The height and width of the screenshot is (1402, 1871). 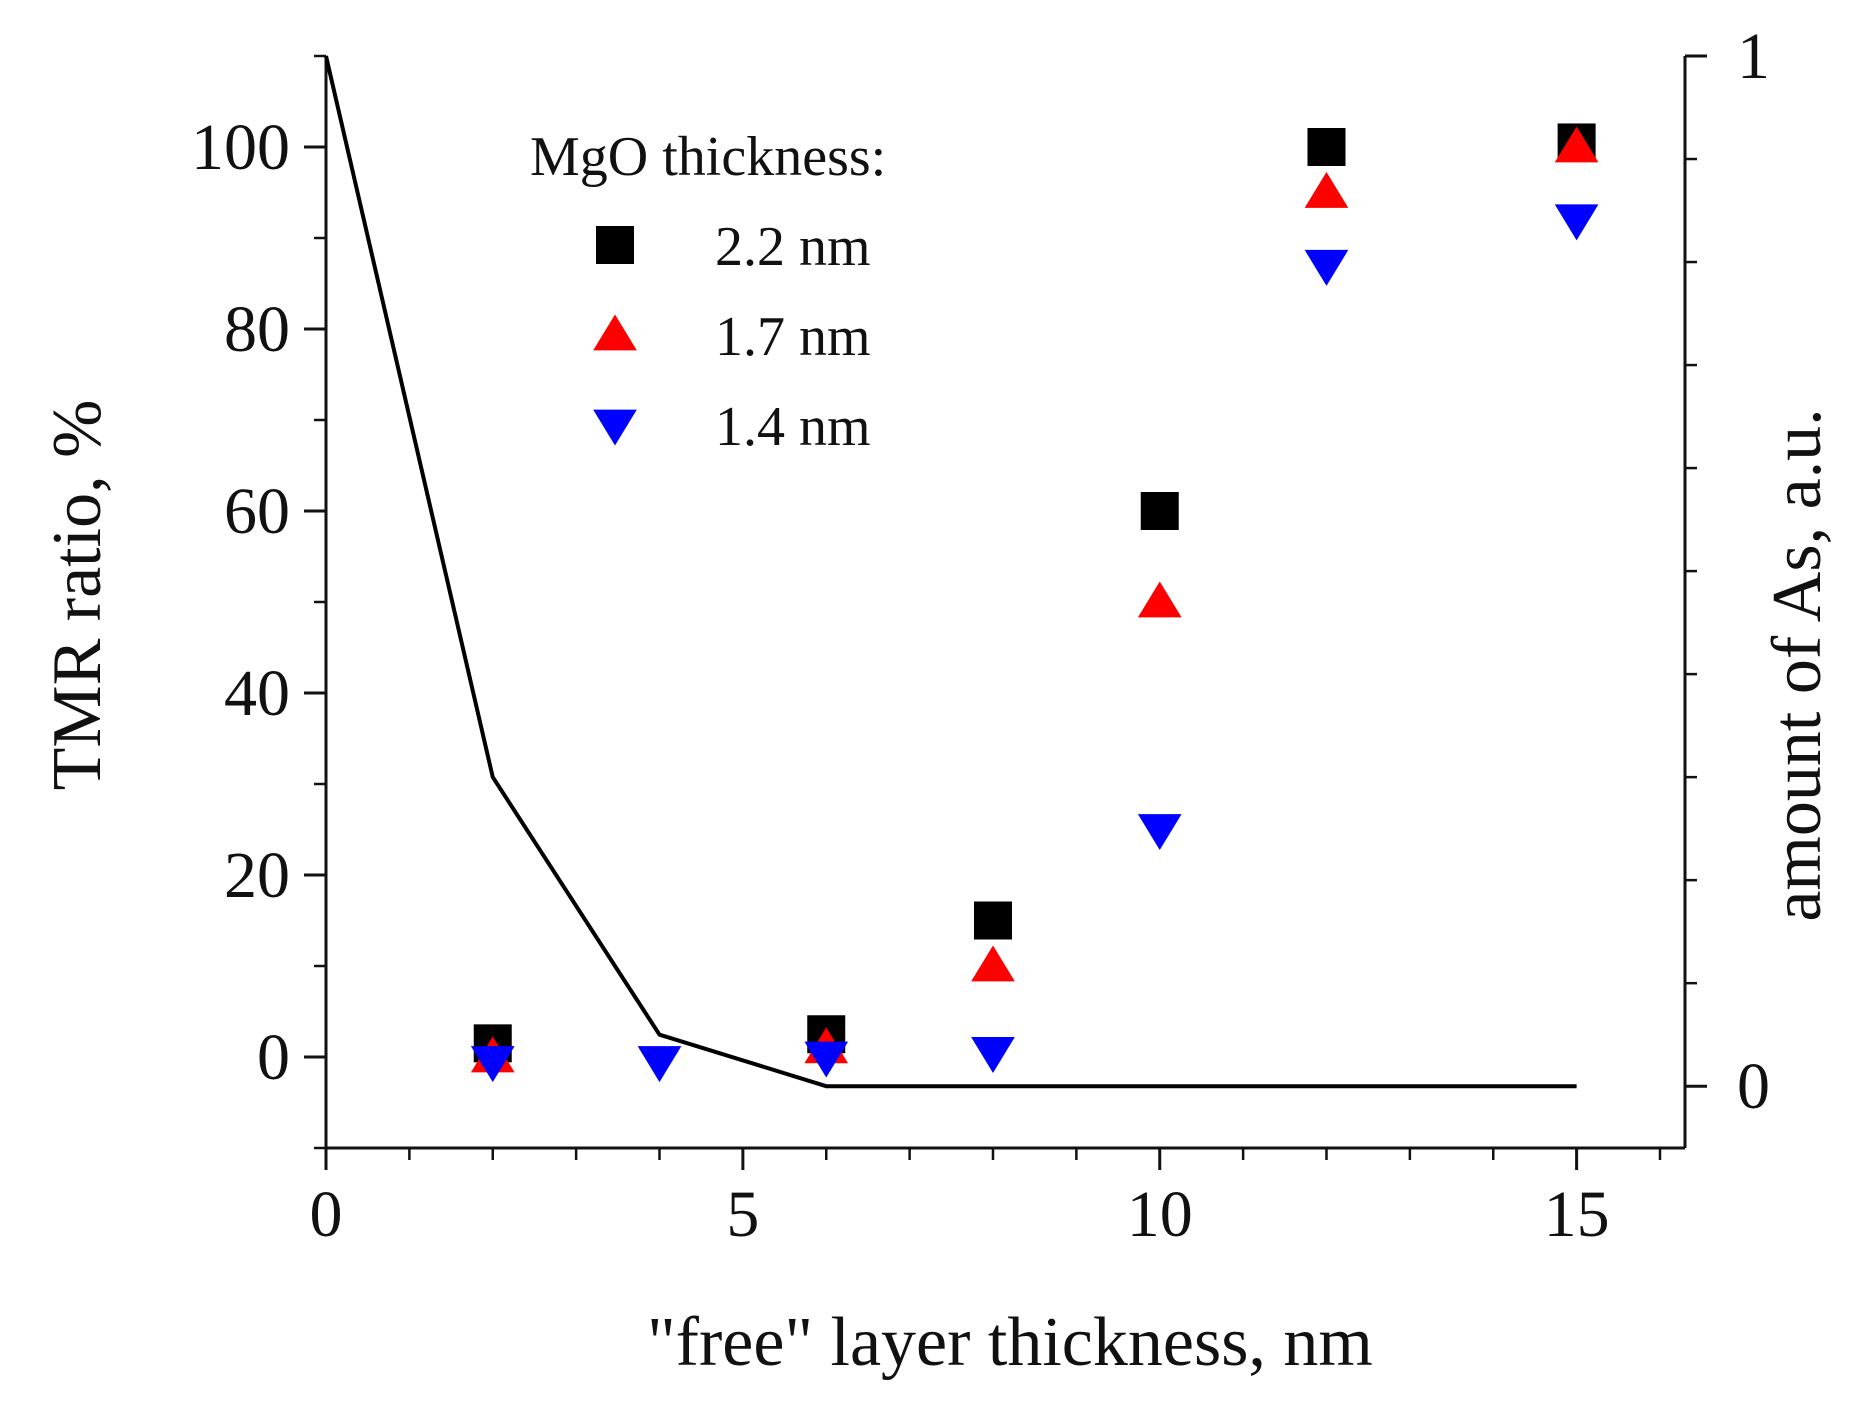 I want to click on y-tick-label: 80, so click(x=257, y=329).